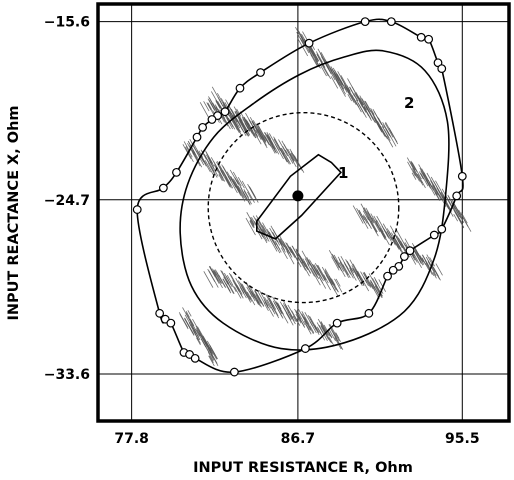  Describe the element at coordinates (409, 103) in the screenshot. I see `annotation-contour-2: 2` at that location.